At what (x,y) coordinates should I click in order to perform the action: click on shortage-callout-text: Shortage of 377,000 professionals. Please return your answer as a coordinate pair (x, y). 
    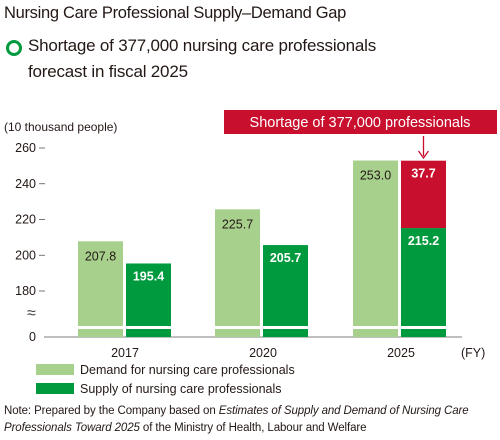
    Looking at the image, I should click on (360, 123).